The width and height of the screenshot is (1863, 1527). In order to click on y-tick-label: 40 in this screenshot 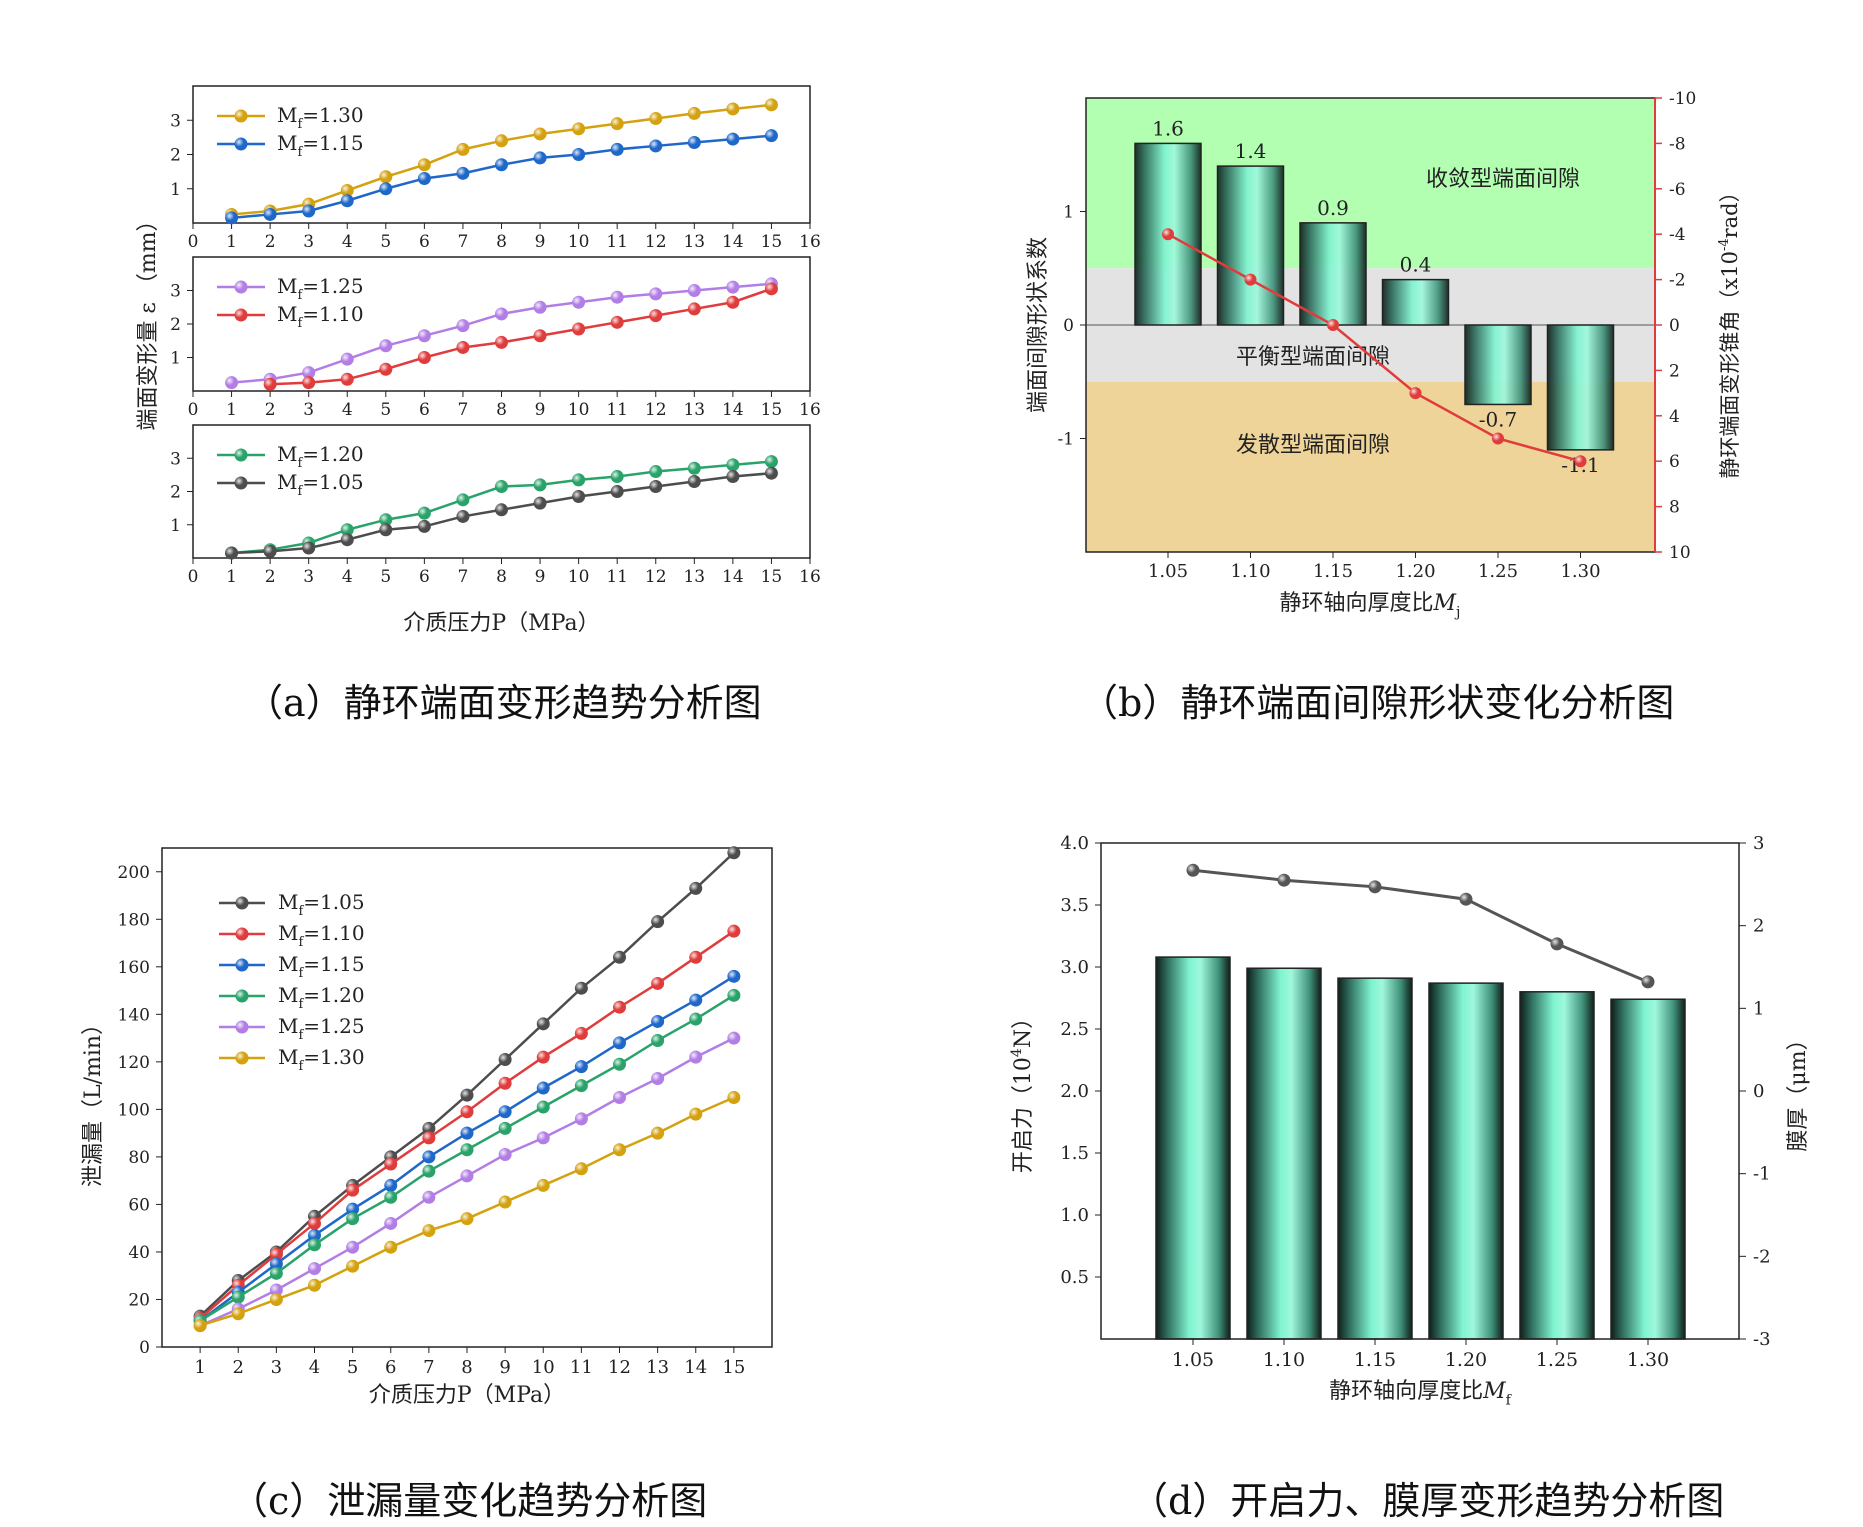, I will do `click(139, 1253)`.